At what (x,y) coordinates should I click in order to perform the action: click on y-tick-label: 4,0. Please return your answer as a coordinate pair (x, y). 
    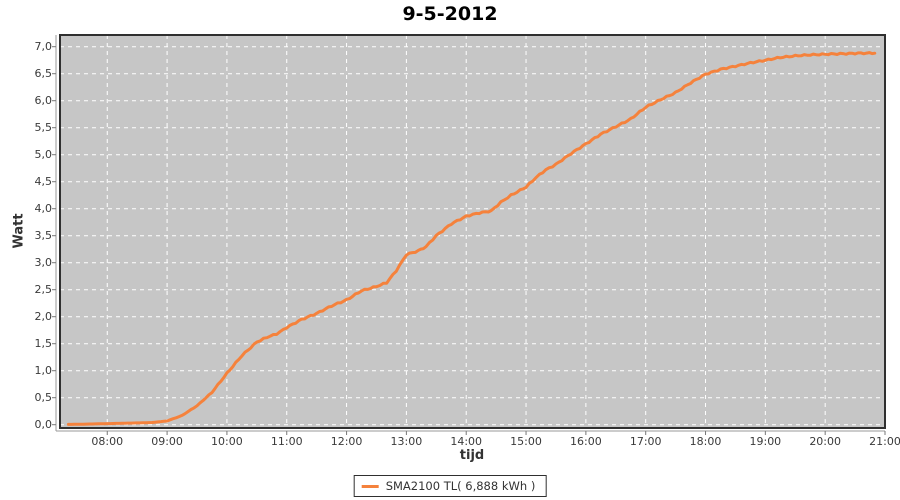
    Looking at the image, I should click on (43, 208).